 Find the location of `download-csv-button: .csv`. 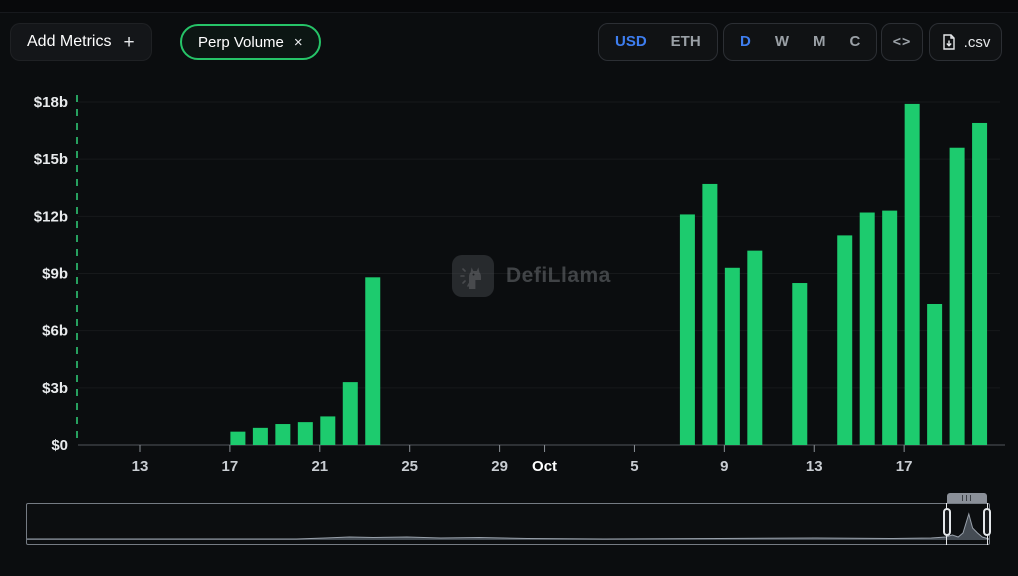

download-csv-button: .csv is located at coordinates (965, 42).